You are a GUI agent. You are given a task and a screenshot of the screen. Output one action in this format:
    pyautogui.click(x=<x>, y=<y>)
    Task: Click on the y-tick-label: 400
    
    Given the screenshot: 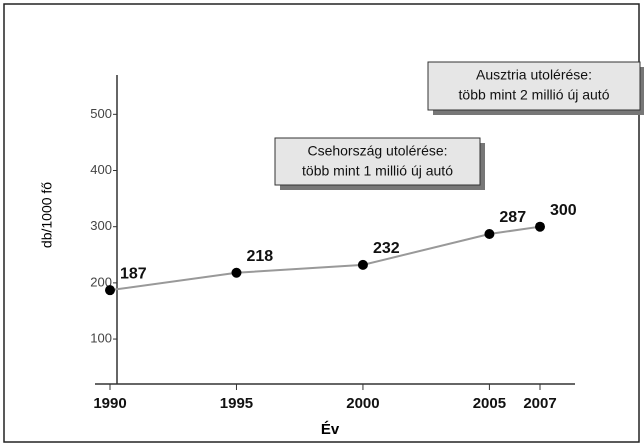 What is the action you would take?
    pyautogui.click(x=101, y=169)
    